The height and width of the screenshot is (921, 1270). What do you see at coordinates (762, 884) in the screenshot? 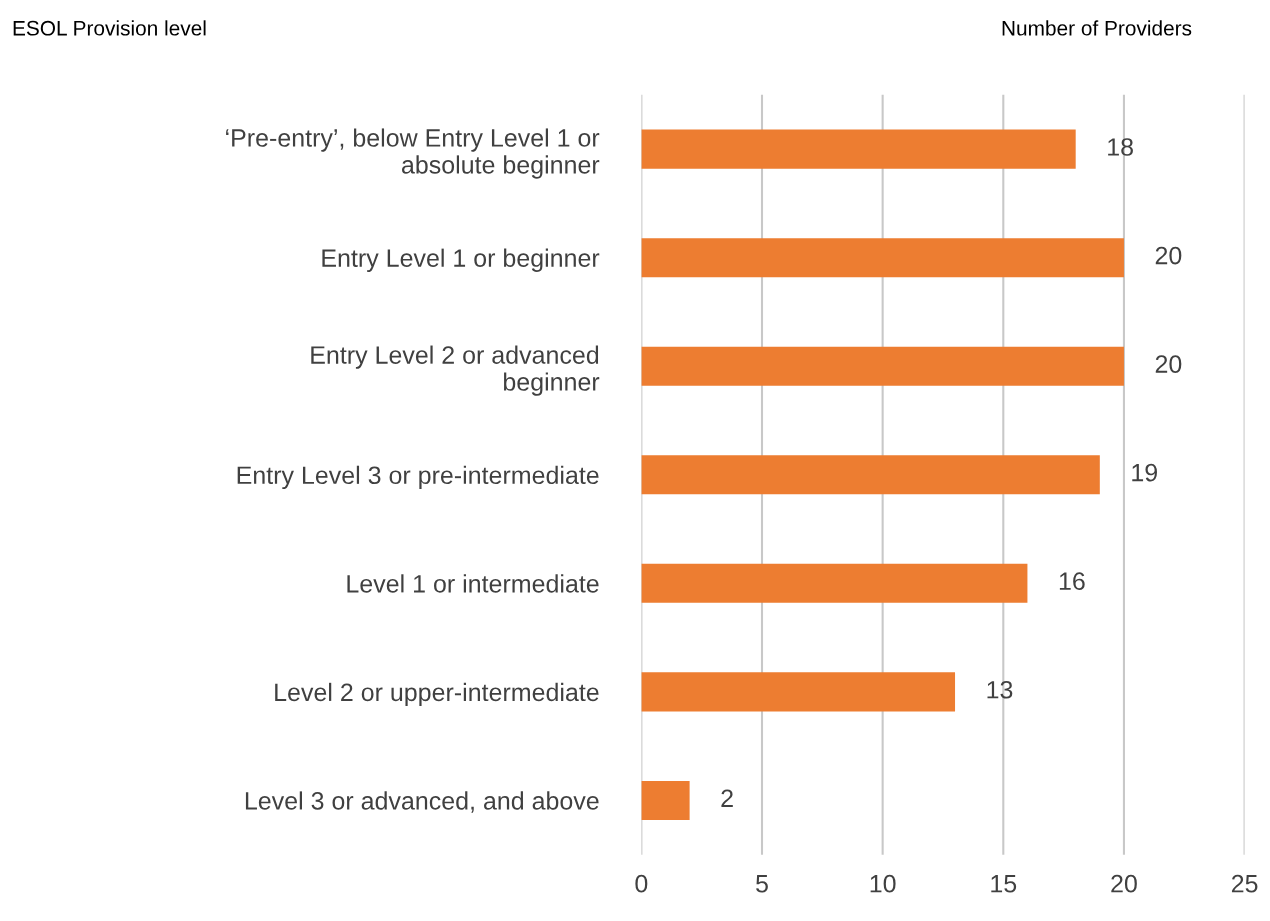
I see `x-tick-label: 5` at bounding box center [762, 884].